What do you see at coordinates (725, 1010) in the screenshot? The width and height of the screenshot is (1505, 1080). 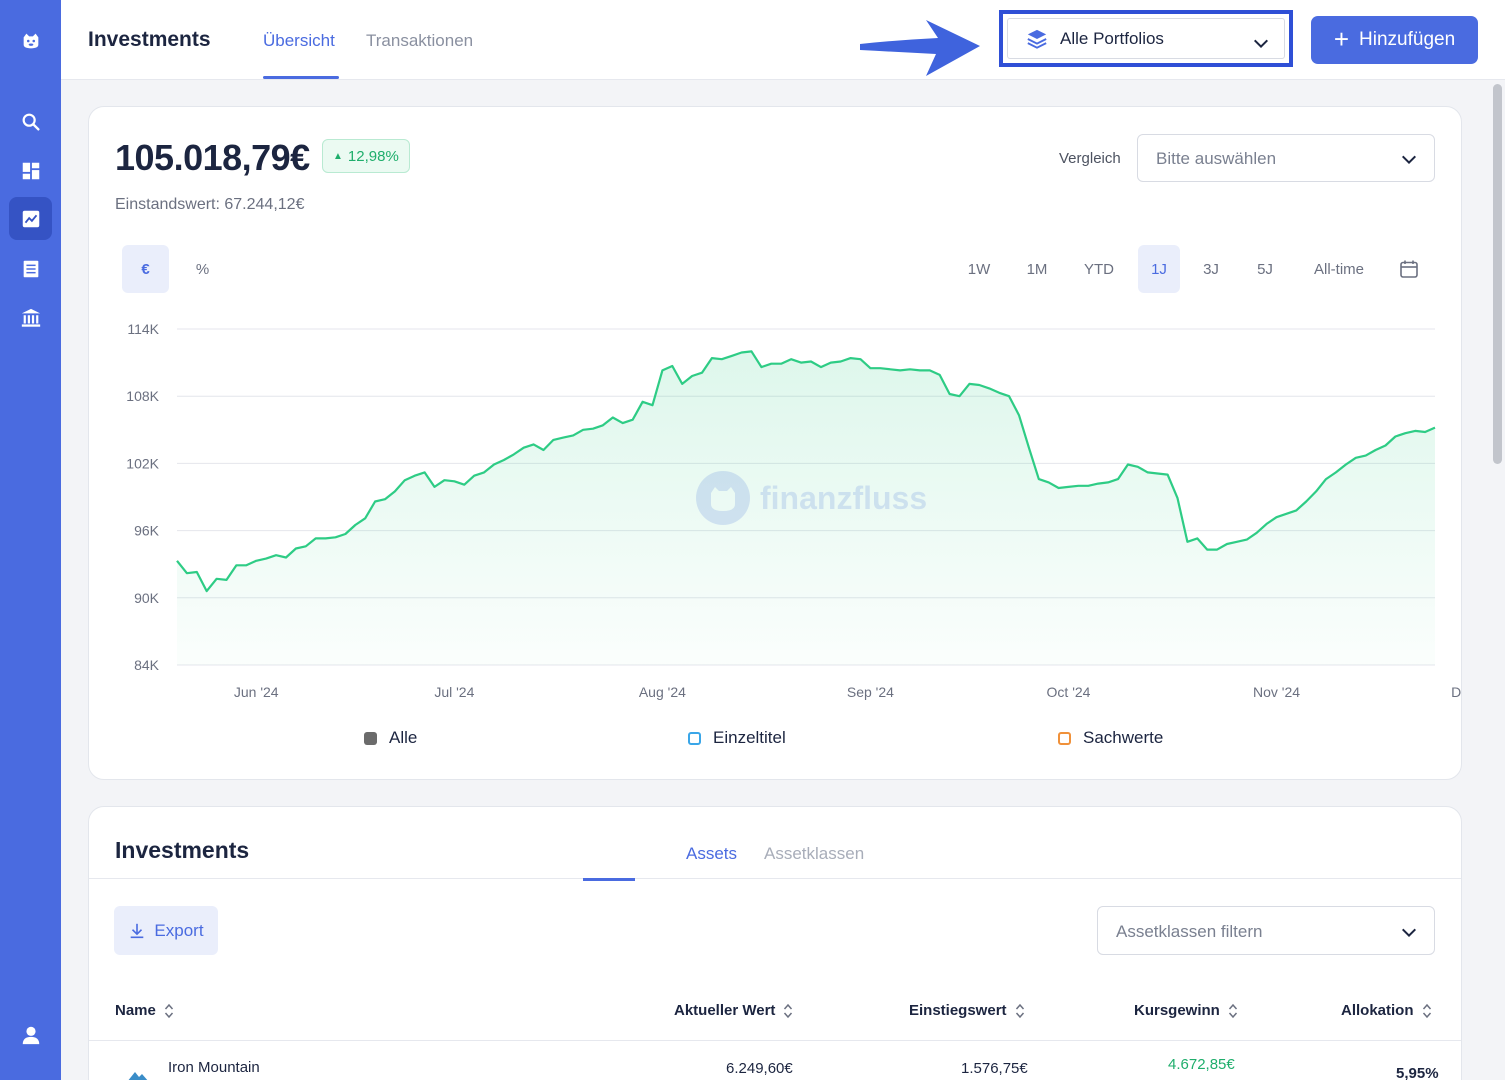 I see `column-header-label: Aktueller Wert` at bounding box center [725, 1010].